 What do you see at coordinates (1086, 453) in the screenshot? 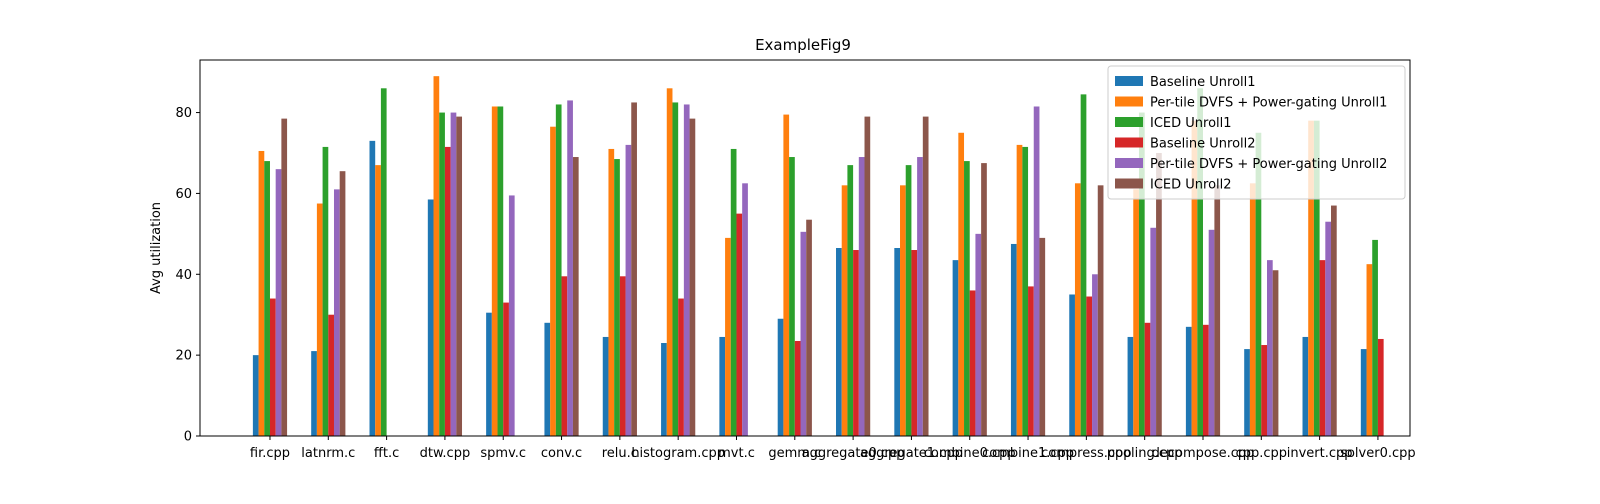
I see `x-tick-label: compress.cpp` at bounding box center [1086, 453].